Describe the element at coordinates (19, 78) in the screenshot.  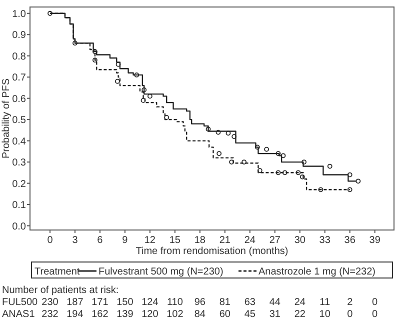
I see `y-tick-label: 0.7` at that location.